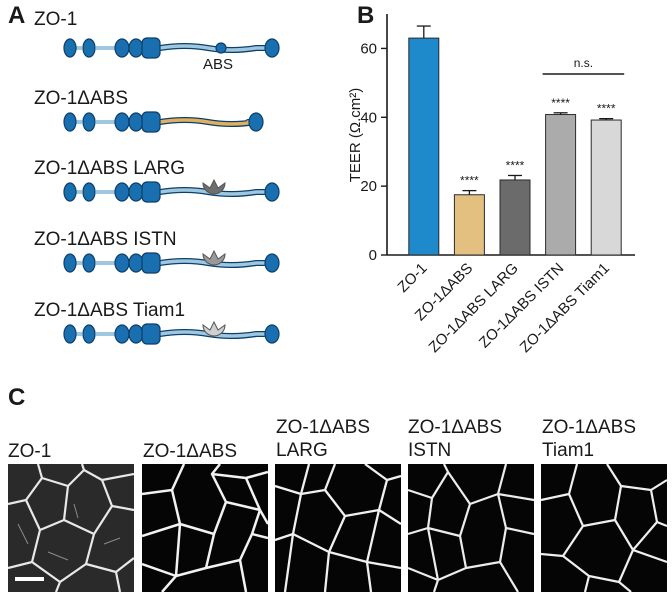 The image size is (672, 600). What do you see at coordinates (323, 439) in the screenshot?
I see `micrograph-label: ZO-1ΔABS LARG` at bounding box center [323, 439].